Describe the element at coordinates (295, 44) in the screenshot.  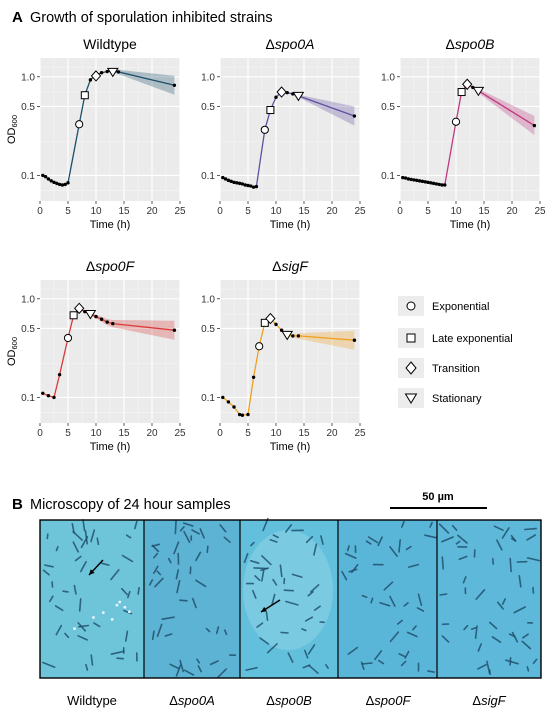
I see `plot-title-name: spo0A` at that location.